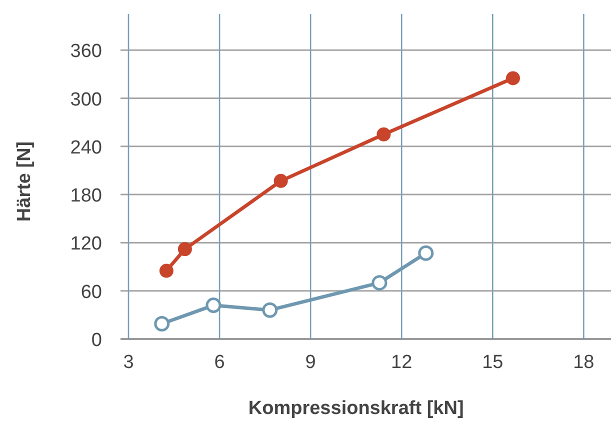 Image resolution: width=611 pixels, height=421 pixels. I want to click on y-tick-label: 0, so click(96, 340).